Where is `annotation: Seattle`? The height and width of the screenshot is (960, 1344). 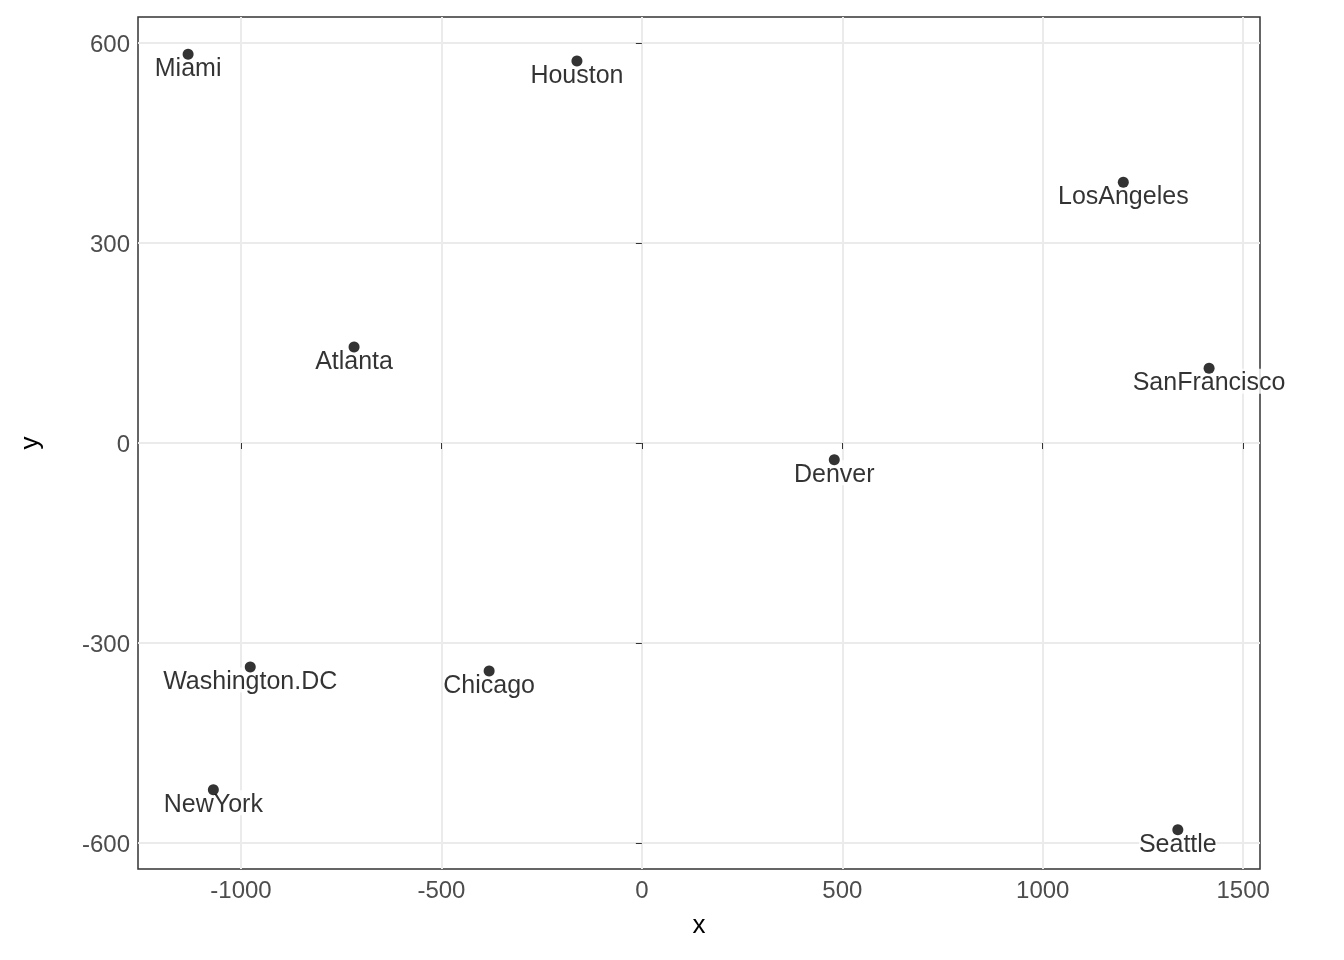
annotation: Seattle is located at coordinates (1177, 842).